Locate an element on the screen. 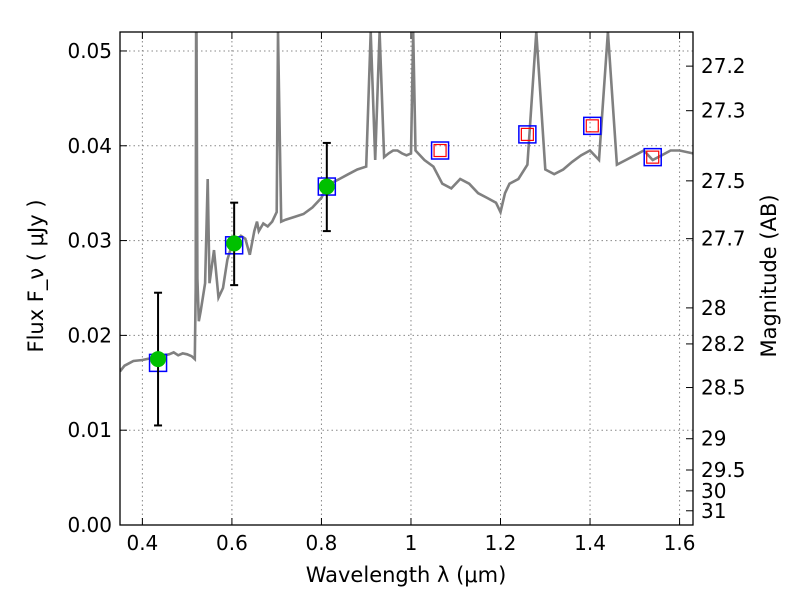  y-tick-label: 0.03 is located at coordinates (89, 241).